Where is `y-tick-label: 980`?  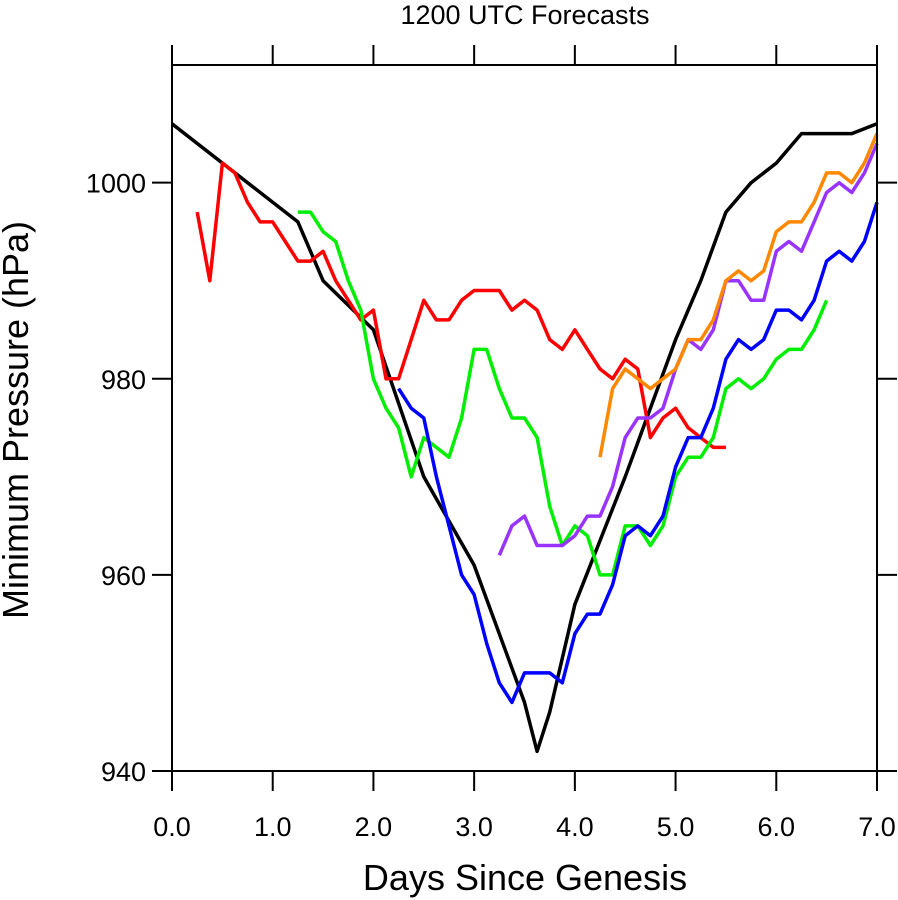 y-tick-label: 980 is located at coordinates (123, 380).